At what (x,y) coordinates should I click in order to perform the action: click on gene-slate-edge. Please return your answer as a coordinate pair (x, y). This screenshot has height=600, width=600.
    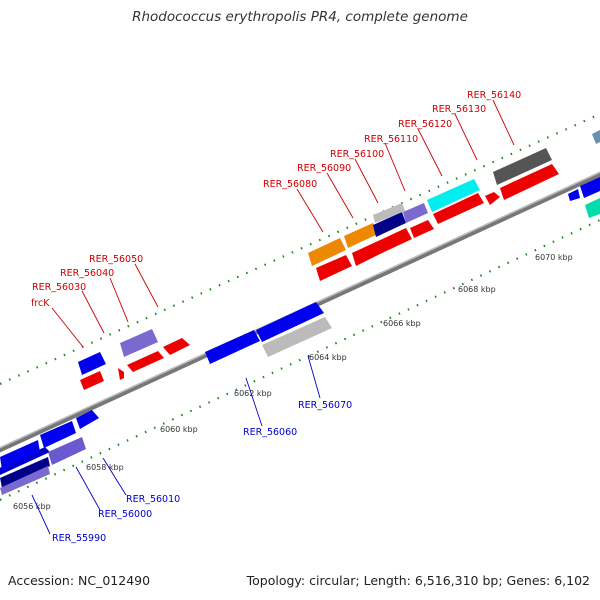
    Looking at the image, I should click on (596, 137).